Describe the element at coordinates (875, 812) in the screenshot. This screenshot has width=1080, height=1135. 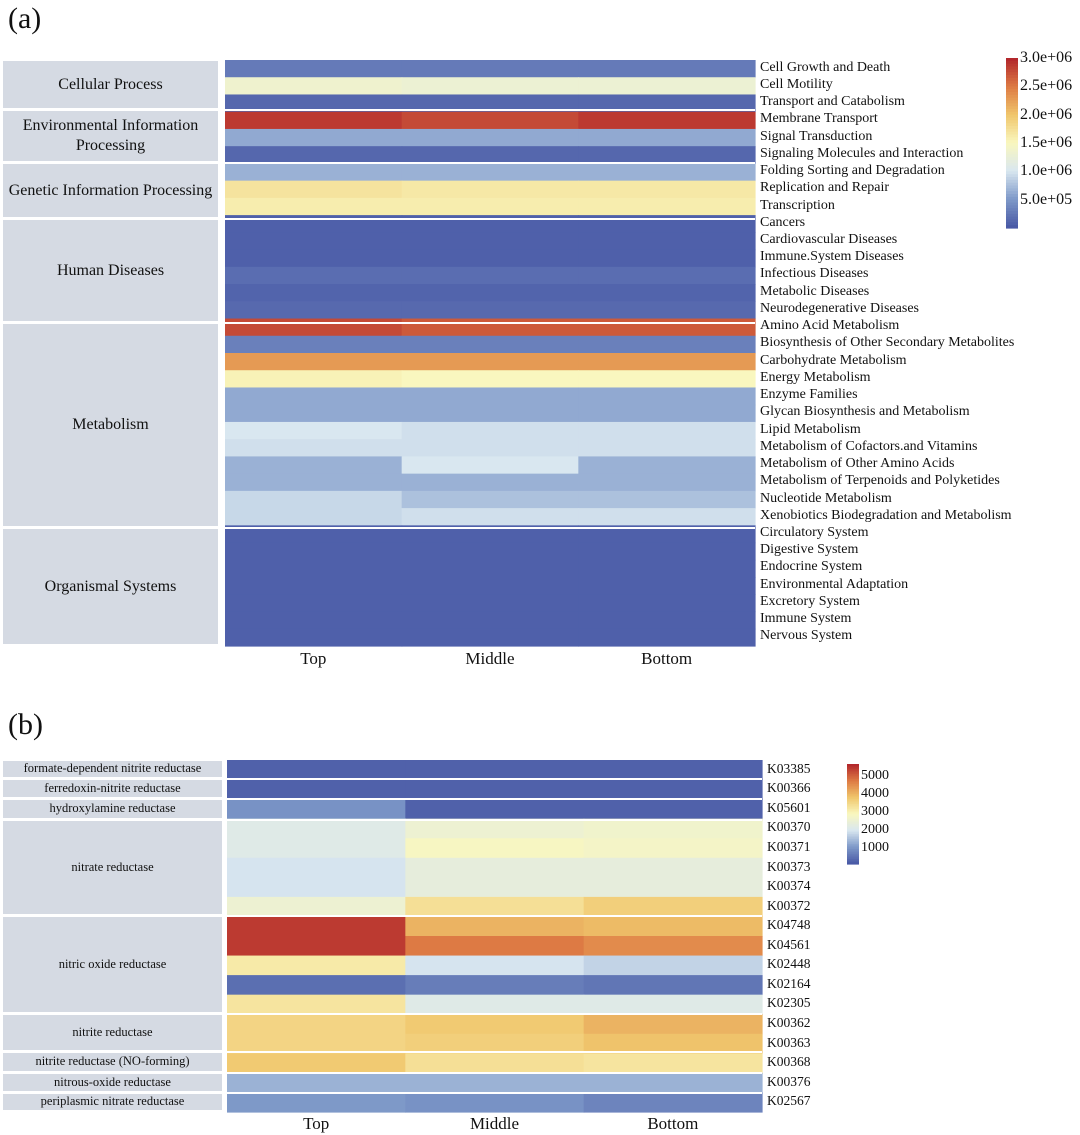
I see `colorbar-tick-label: 3000` at that location.